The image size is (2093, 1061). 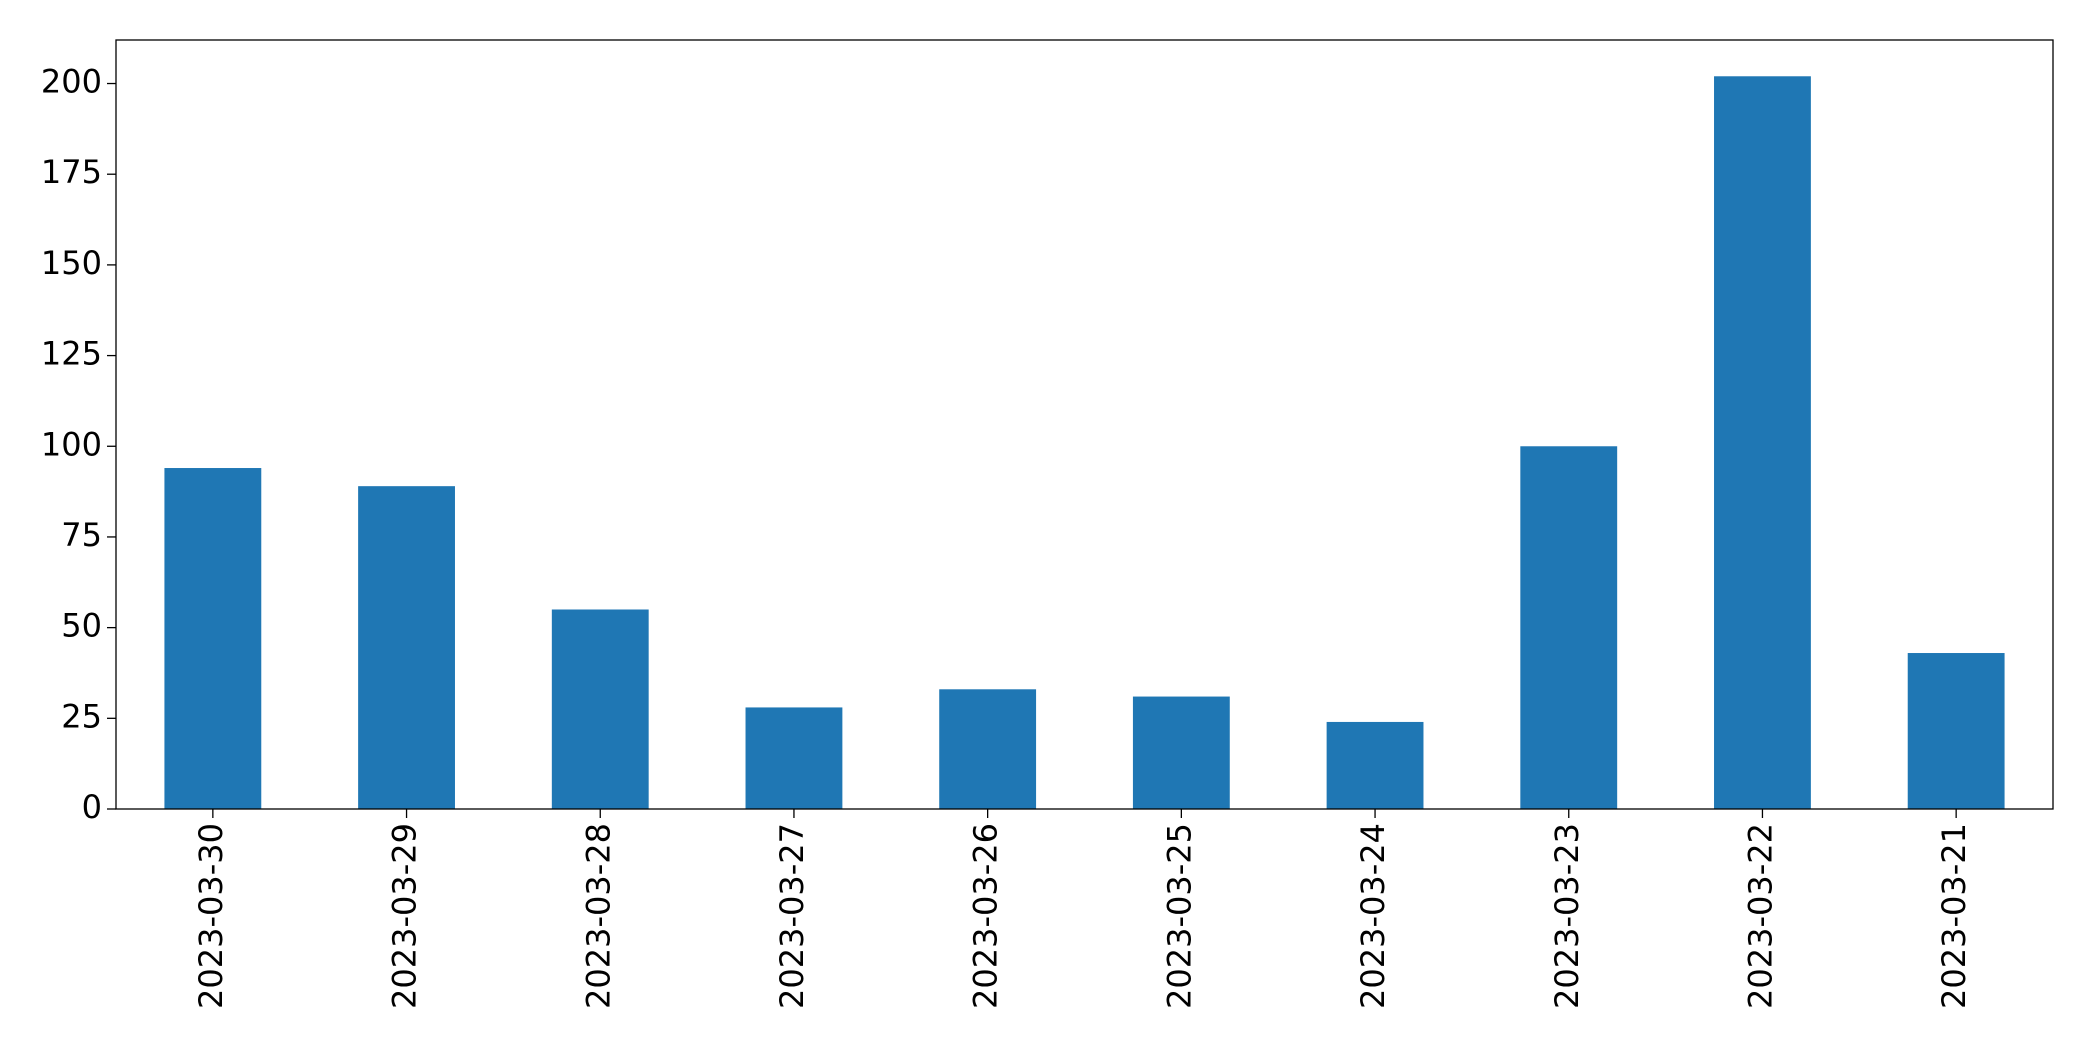 I want to click on x-tick-label: 2023-03-23, so click(x=1567, y=916).